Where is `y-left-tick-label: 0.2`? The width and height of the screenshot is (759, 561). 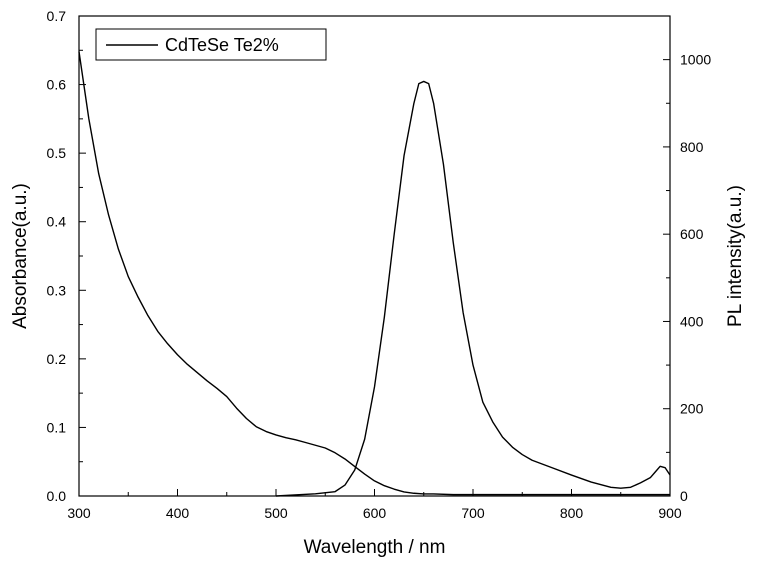 y-left-tick-label: 0.2 is located at coordinates (57, 359).